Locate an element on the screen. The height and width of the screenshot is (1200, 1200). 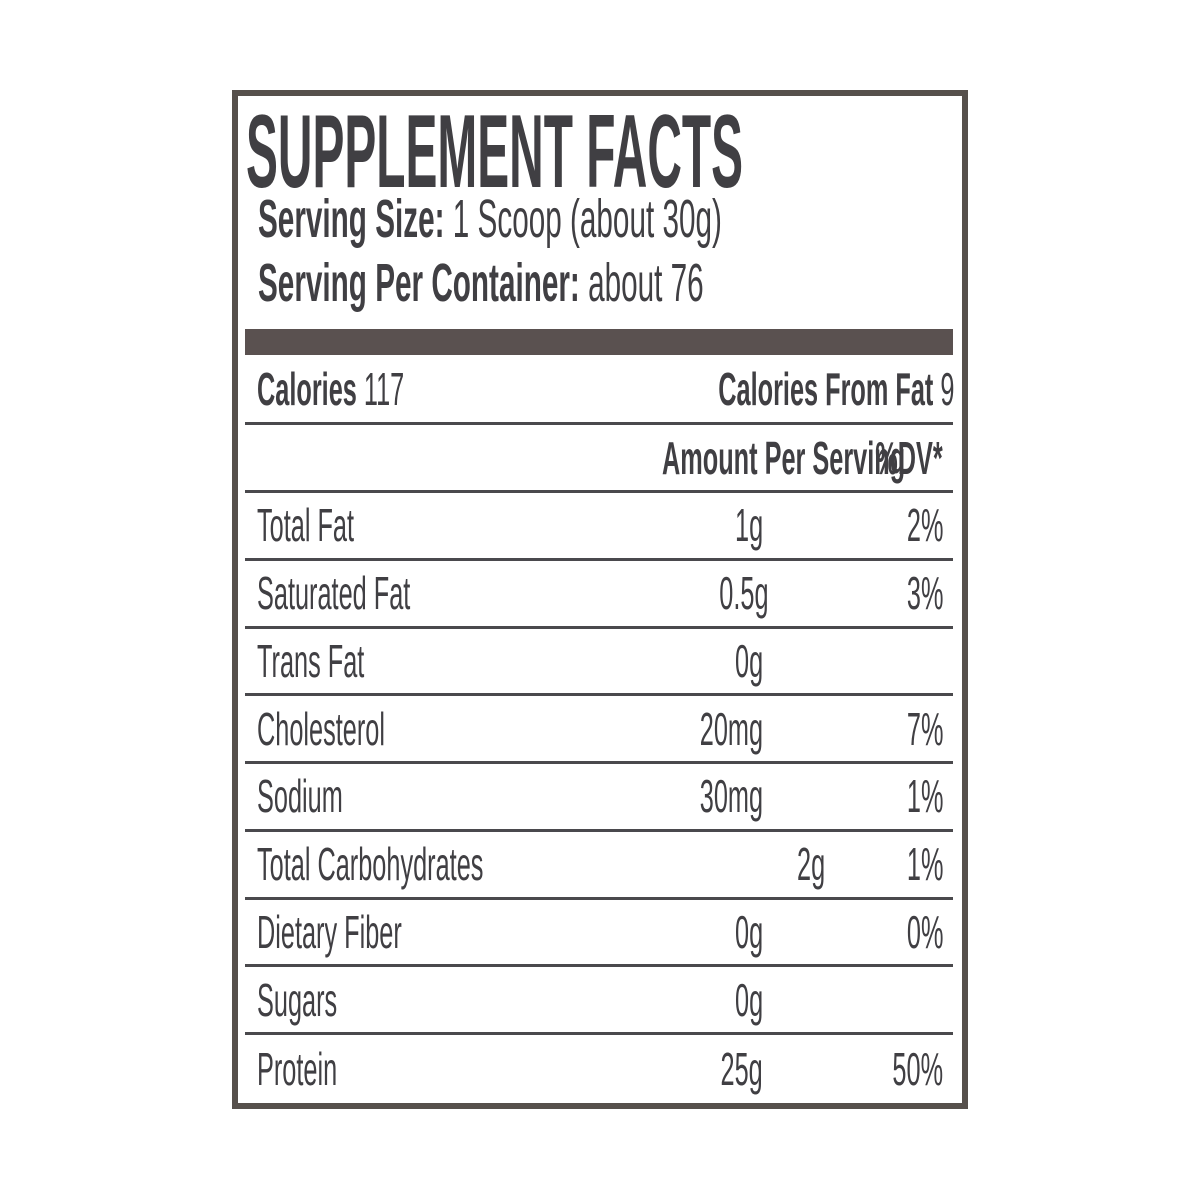
nutrient-dv: 3% is located at coordinates (924, 593).